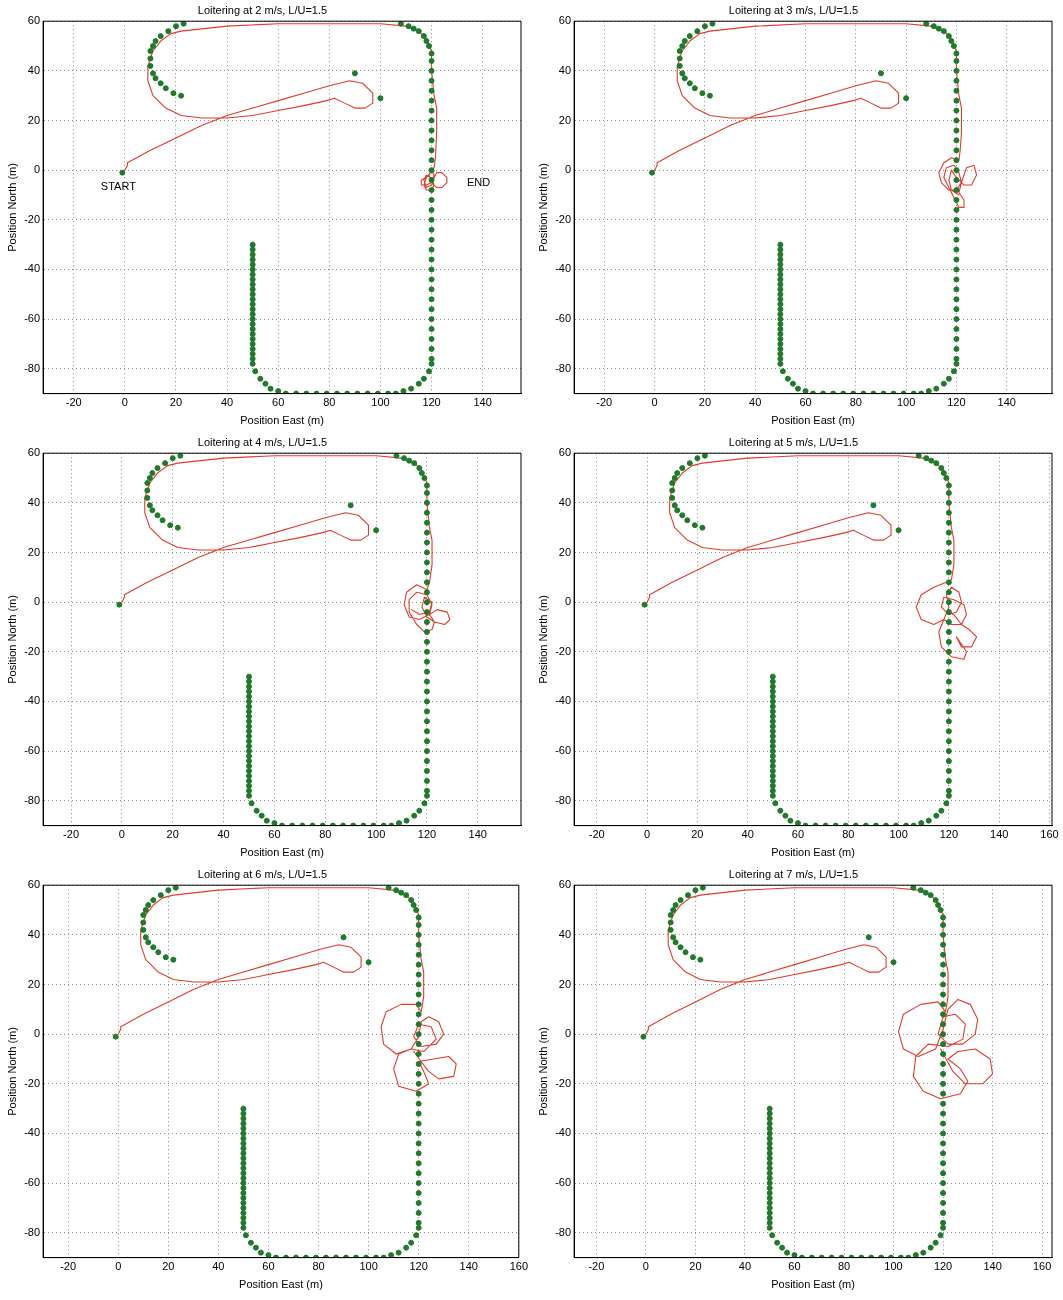 This screenshot has width=1063, height=1300. I want to click on chart-title: Loitering at 6 m/s, L/U=1.5, so click(262, 873).